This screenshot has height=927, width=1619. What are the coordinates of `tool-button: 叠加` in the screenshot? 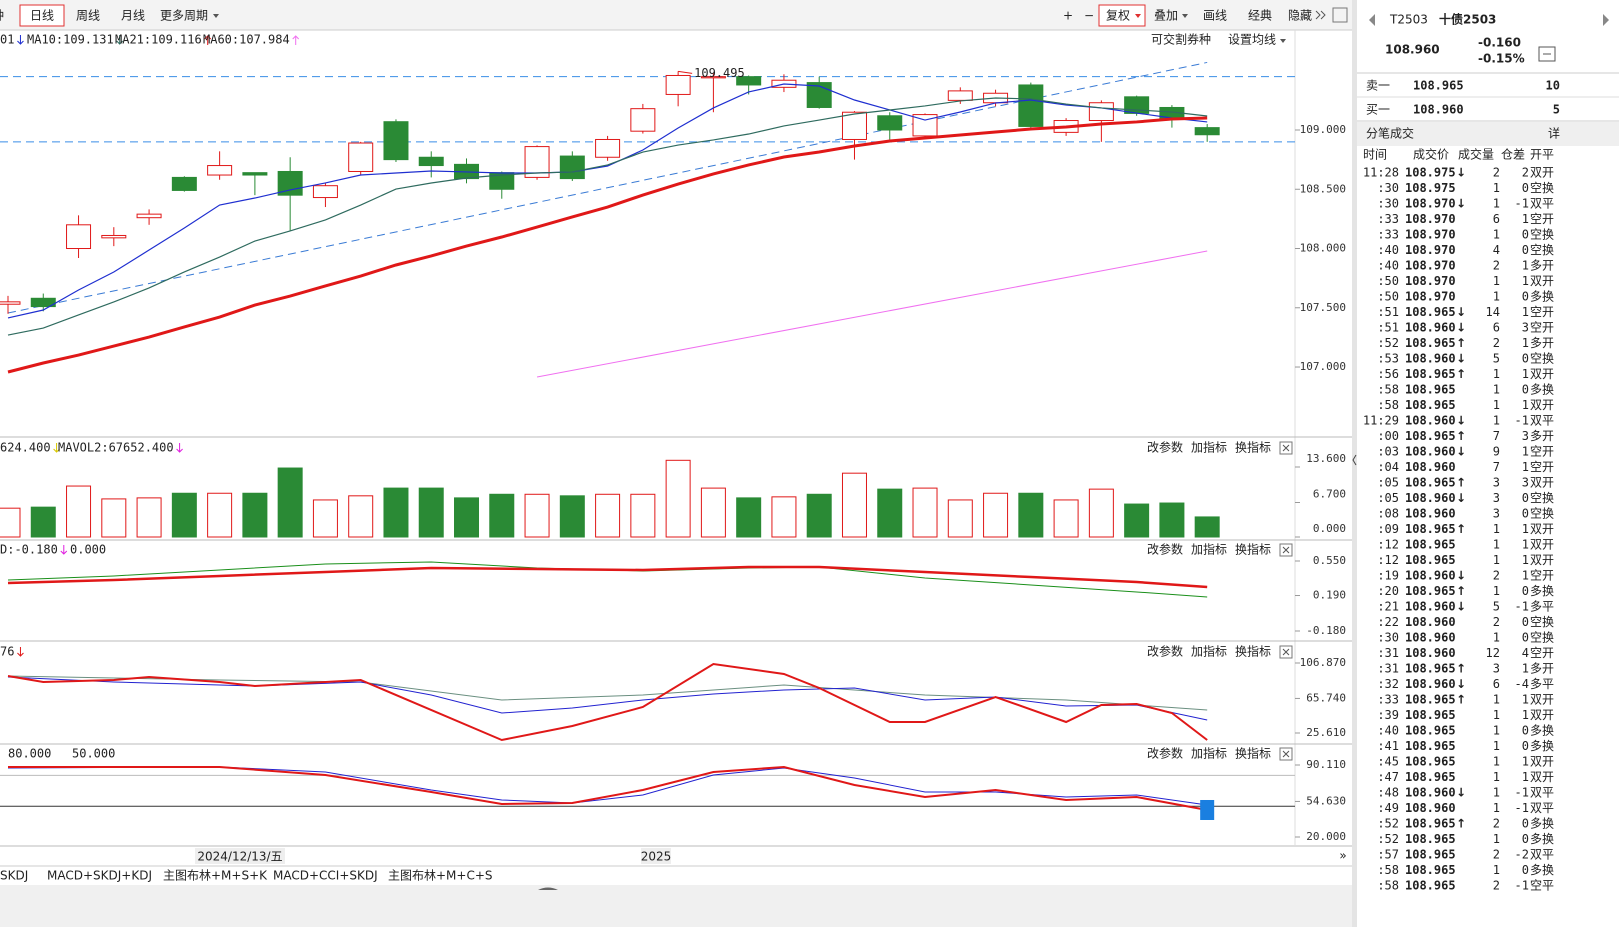 It's located at (1166, 16).